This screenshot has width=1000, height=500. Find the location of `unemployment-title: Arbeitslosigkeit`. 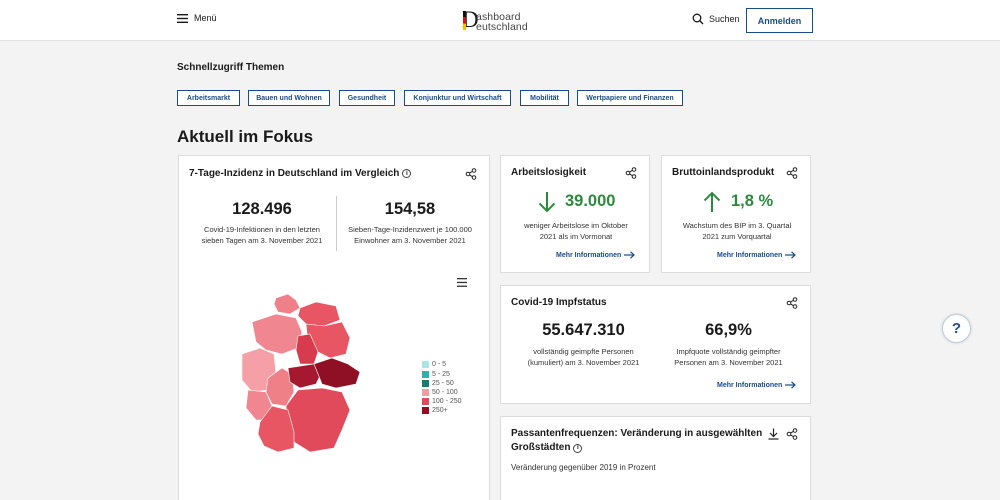

unemployment-title: Arbeitslosigkeit is located at coordinates (549, 172).